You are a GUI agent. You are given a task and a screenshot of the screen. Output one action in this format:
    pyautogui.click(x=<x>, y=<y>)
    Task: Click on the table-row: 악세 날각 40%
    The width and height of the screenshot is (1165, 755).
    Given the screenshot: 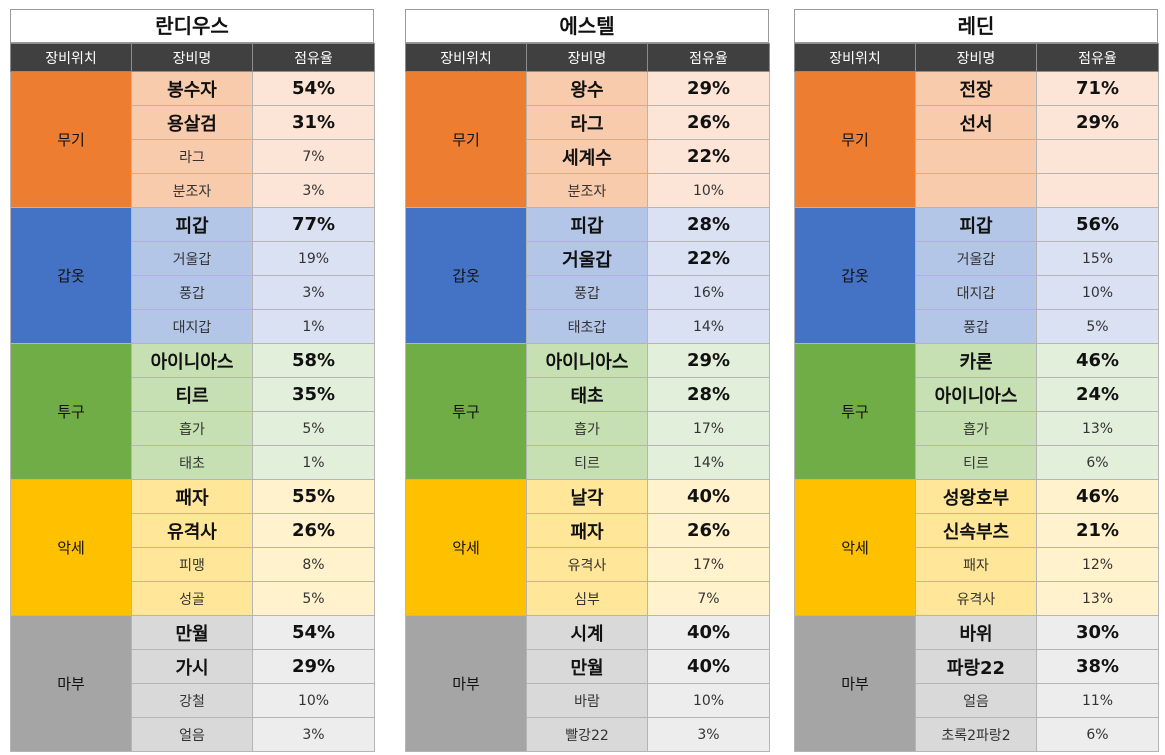 What is the action you would take?
    pyautogui.click(x=587, y=547)
    